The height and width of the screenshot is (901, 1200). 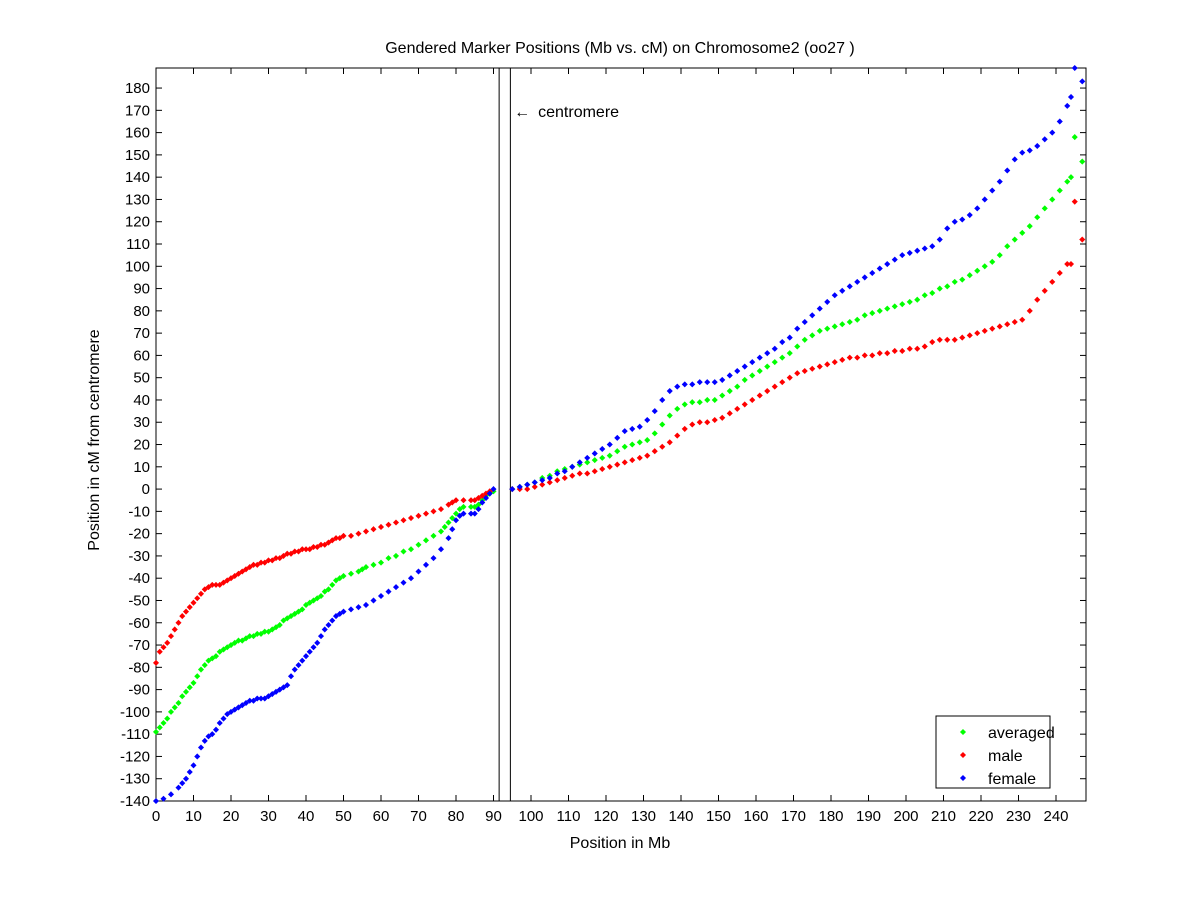 I want to click on y-tick-label: 90, so click(x=141, y=289).